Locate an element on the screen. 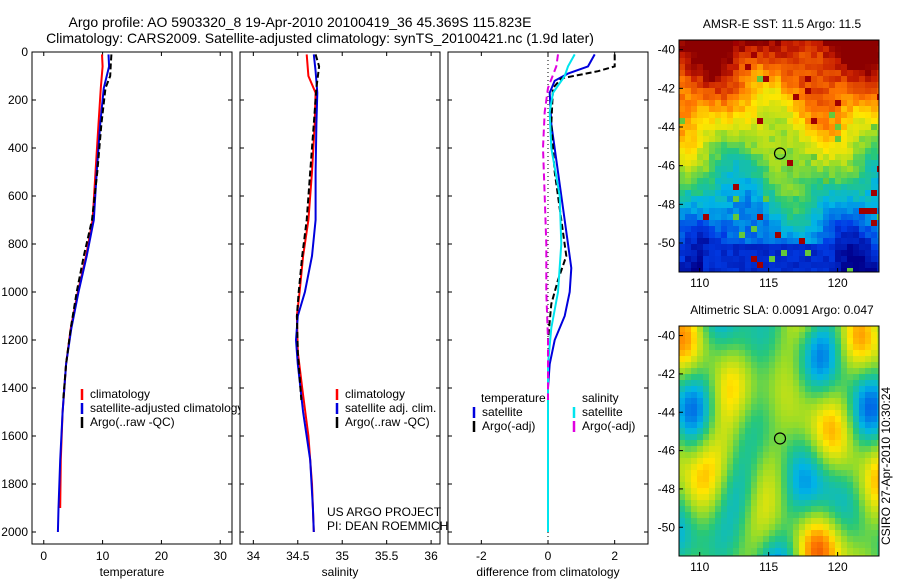 The width and height of the screenshot is (900, 580). difference-xlabel: difference from climatology is located at coordinates (547, 572).